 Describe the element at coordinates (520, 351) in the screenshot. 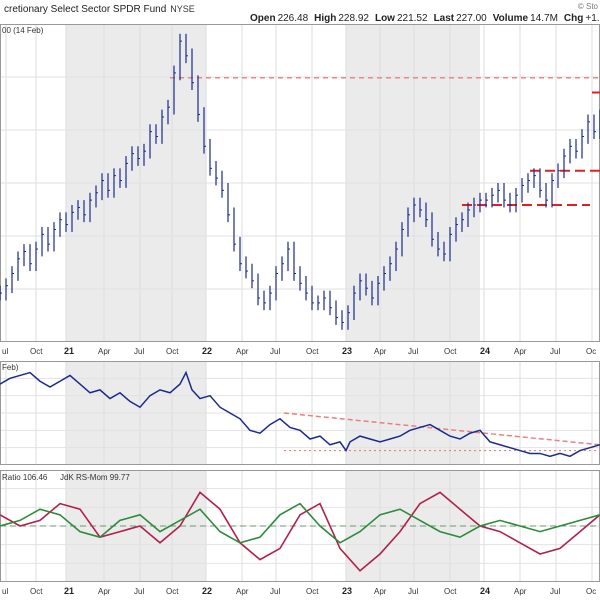

I see `x-axis-label-0-15: Apr` at that location.